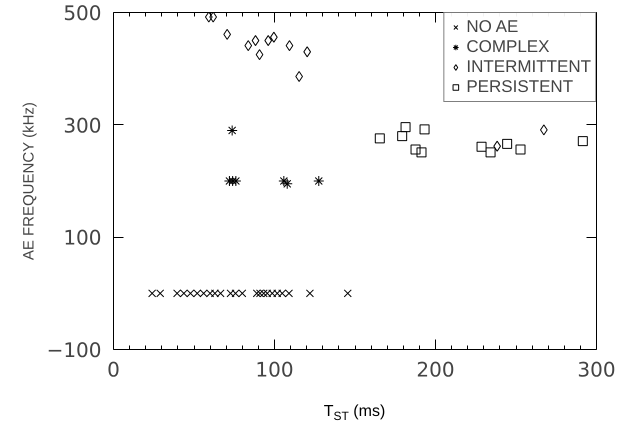 This screenshot has height=431, width=621. What do you see at coordinates (74, 350) in the screenshot?
I see `y-tick-label: −100` at bounding box center [74, 350].